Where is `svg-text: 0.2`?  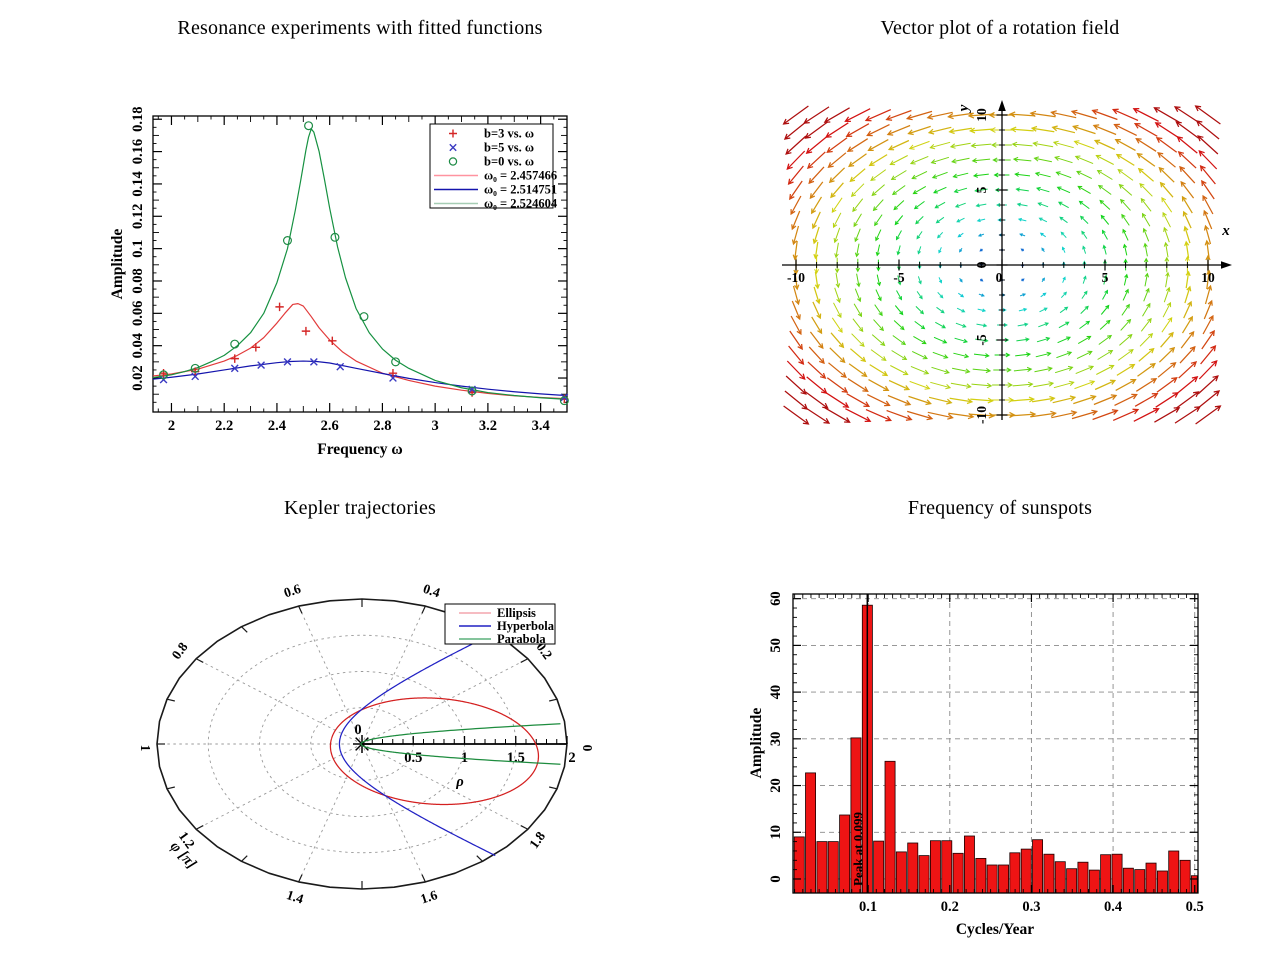
svg-text: 0.2 is located at coordinates (950, 907).